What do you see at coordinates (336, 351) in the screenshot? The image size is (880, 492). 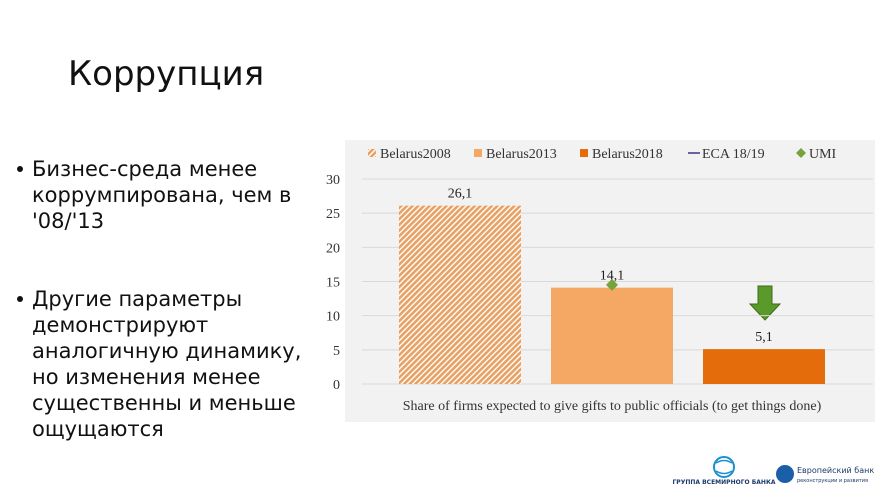 I see `y-tick-label: 5` at bounding box center [336, 351].